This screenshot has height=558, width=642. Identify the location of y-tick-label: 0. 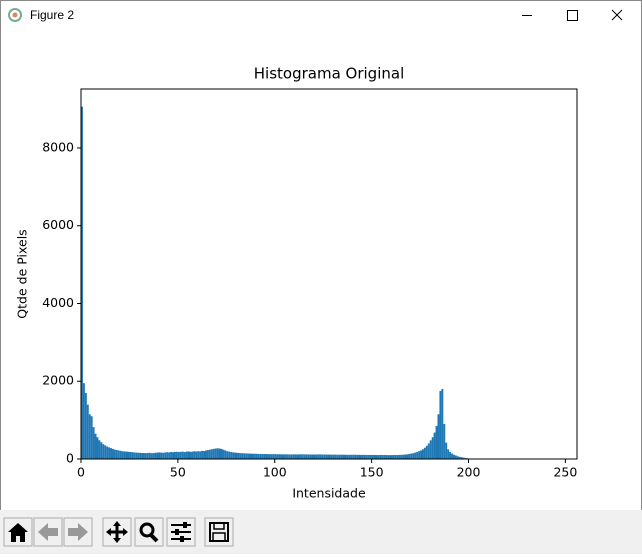
(70, 458).